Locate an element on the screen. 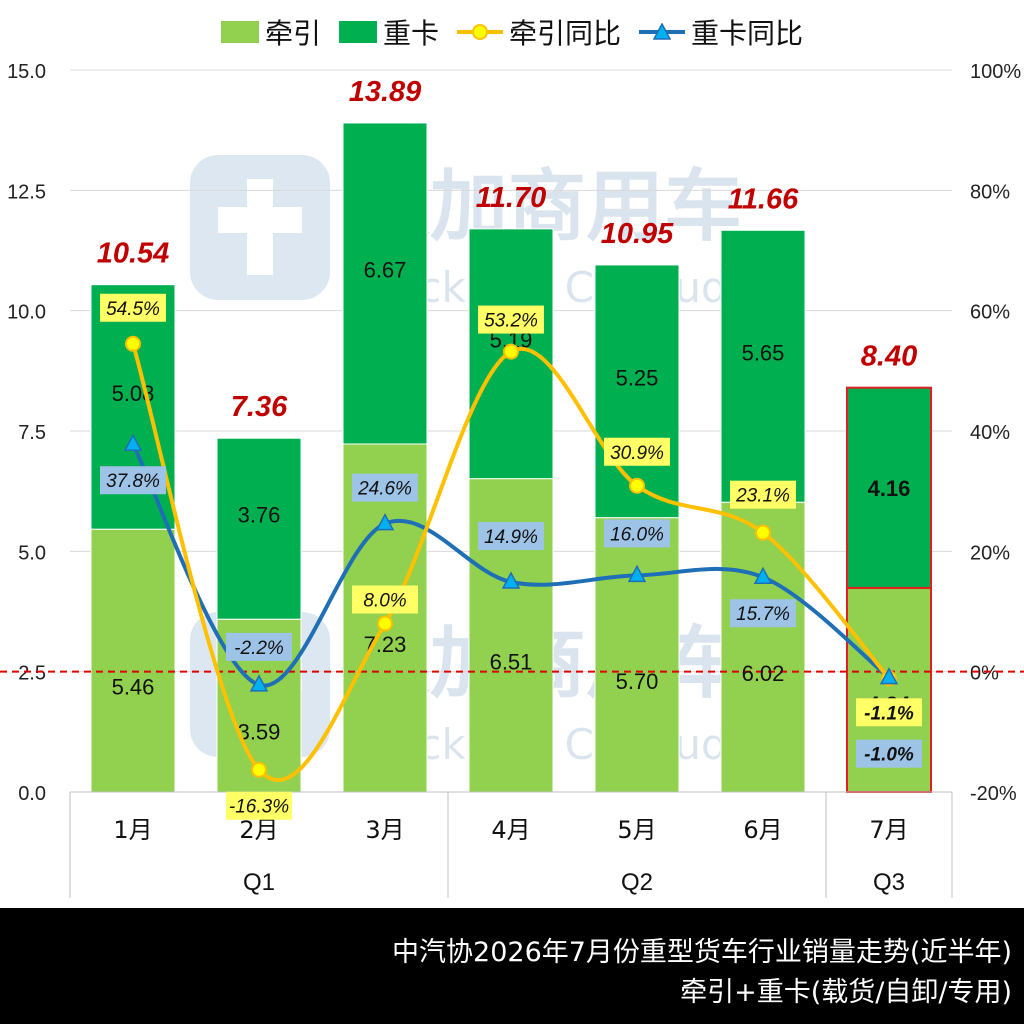 The width and height of the screenshot is (1024, 1024). label-truck-yoy: -2.2% is located at coordinates (259, 648).